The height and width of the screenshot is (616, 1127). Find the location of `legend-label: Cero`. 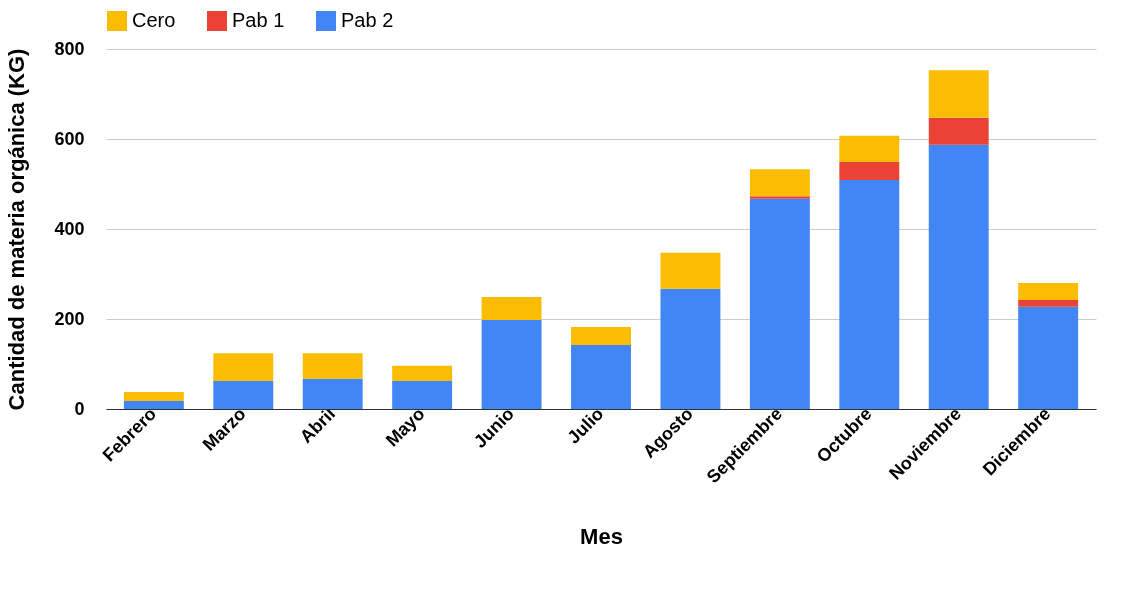

legend-label: Cero is located at coordinates (154, 20).